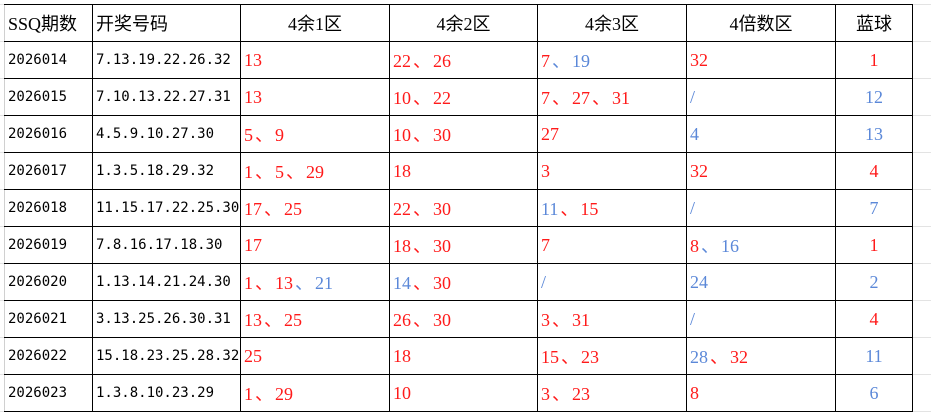 Image resolution: width=931 pixels, height=415 pixels. Describe the element at coordinates (874, 393) in the screenshot. I see `blue-ball-cell: 6` at that location.